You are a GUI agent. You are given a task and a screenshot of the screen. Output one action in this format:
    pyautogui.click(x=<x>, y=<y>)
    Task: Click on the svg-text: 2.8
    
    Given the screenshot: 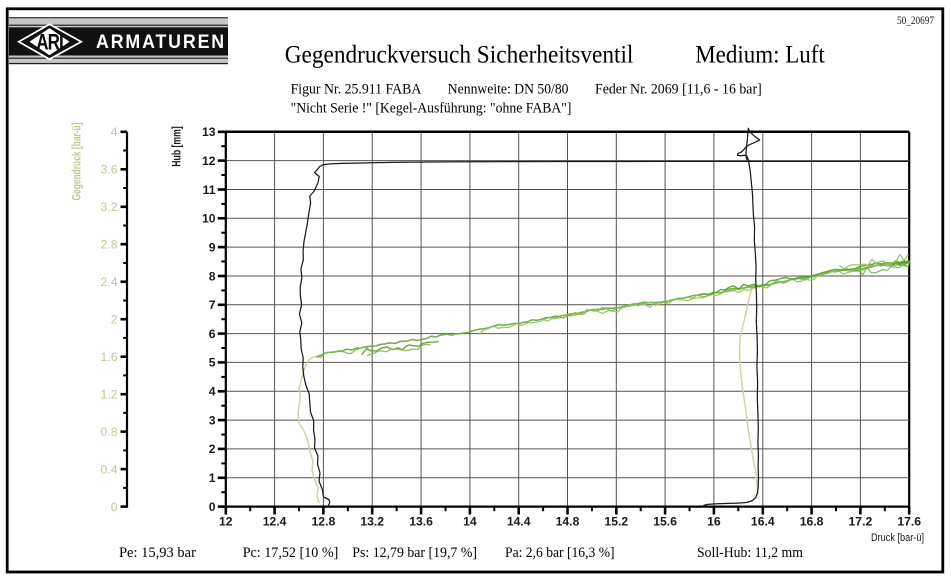 What is the action you would take?
    pyautogui.click(x=109, y=245)
    